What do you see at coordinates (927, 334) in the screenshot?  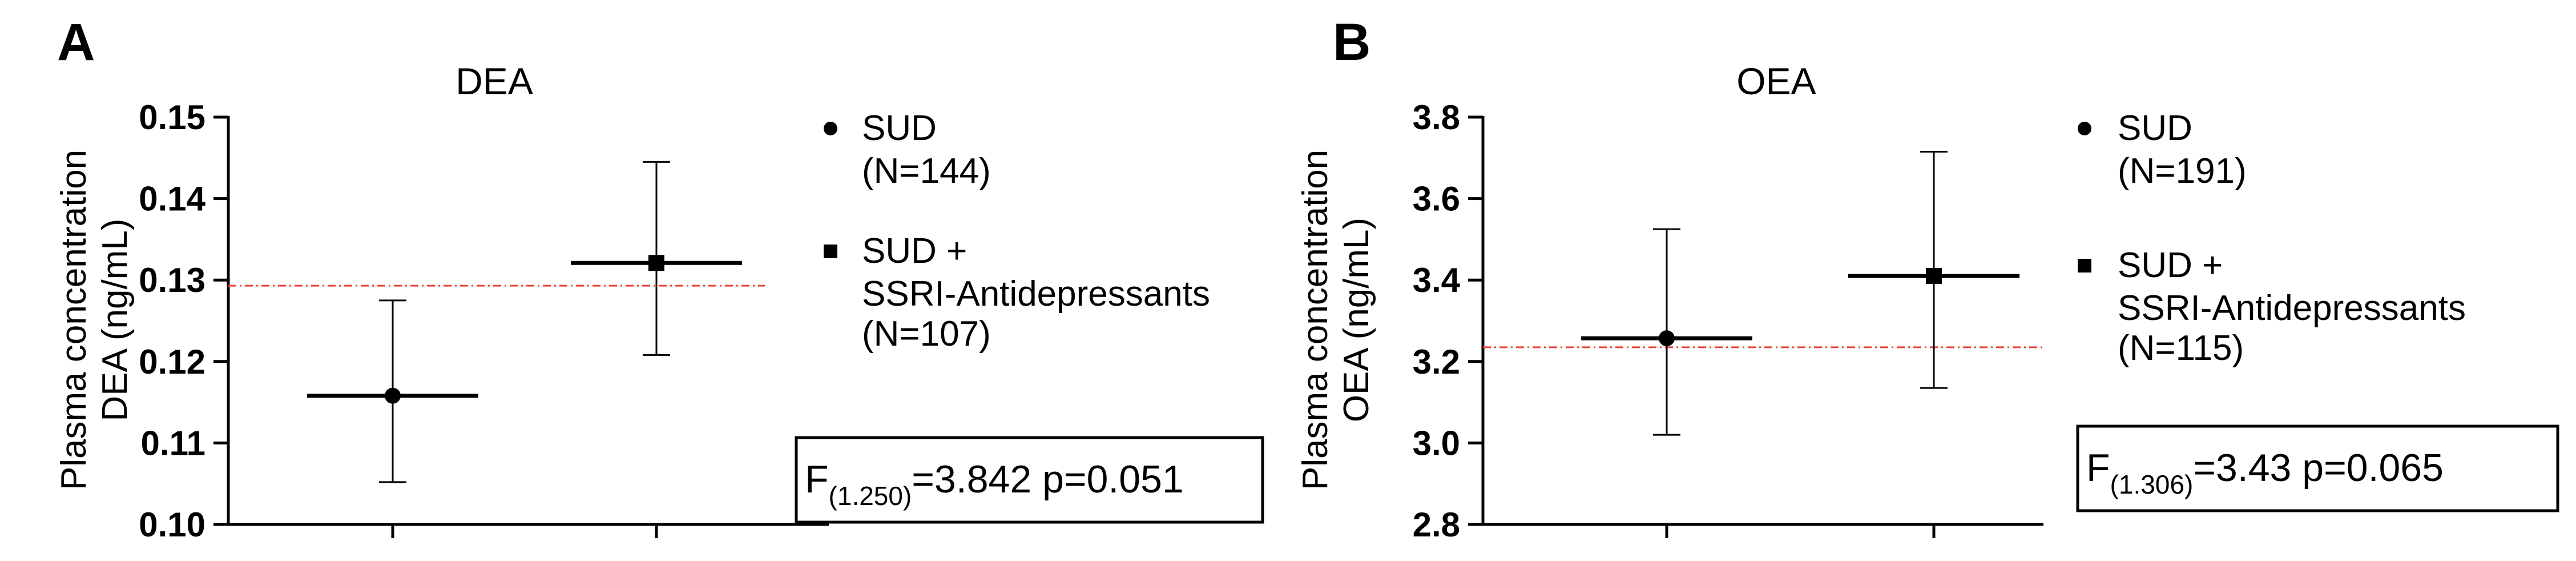 I see `legend-n-label: (N=107)` at bounding box center [927, 334].